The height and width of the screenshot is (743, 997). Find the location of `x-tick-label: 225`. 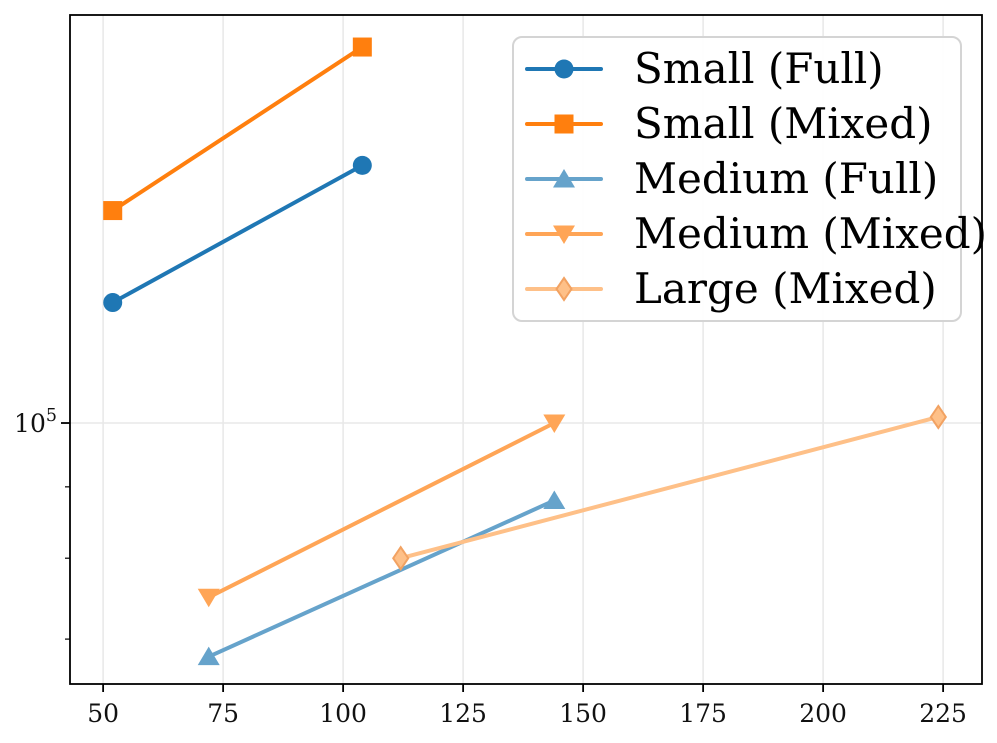

x-tick-label: 225 is located at coordinates (943, 713).